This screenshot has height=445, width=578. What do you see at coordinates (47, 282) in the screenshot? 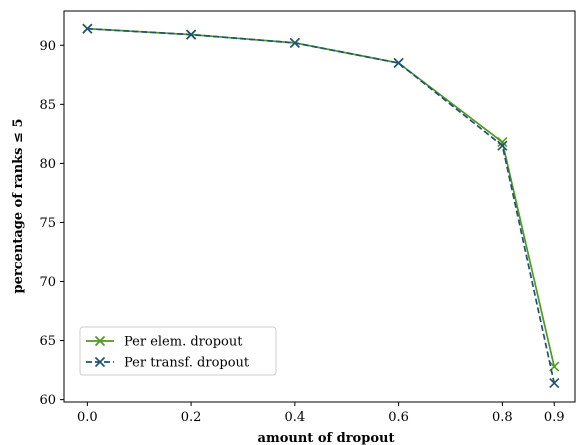
I see `y-tick-label: 70` at bounding box center [47, 282].